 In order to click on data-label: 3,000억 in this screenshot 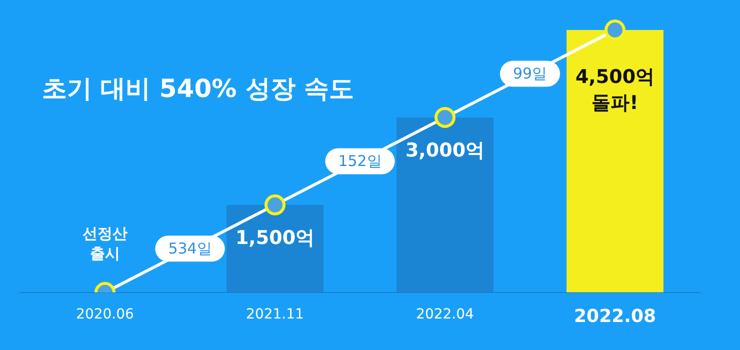, I will do `click(445, 150)`.